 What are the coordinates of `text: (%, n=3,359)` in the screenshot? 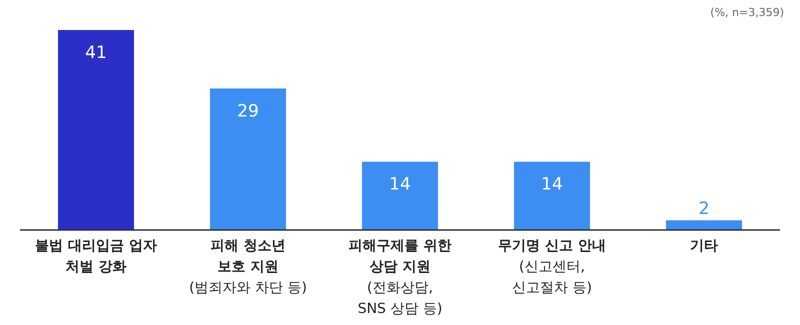 It's located at (747, 12).